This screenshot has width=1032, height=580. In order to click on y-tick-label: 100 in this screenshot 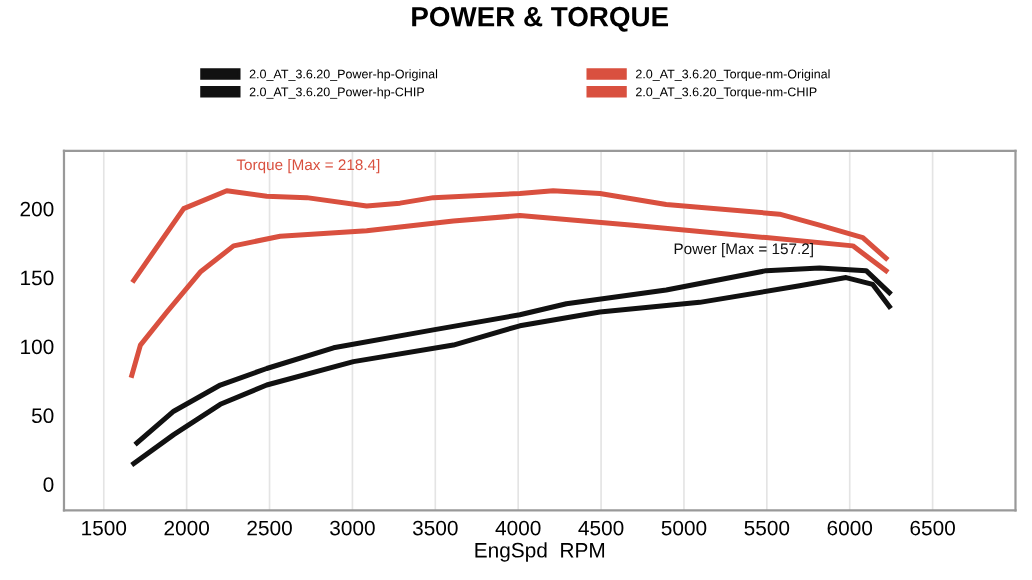, I will do `click(37, 347)`.